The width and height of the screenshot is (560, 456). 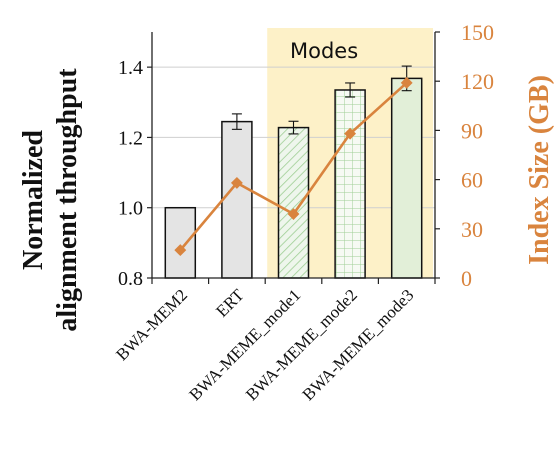 I want to click on left-tick-label: 1.0, so click(x=130, y=209).